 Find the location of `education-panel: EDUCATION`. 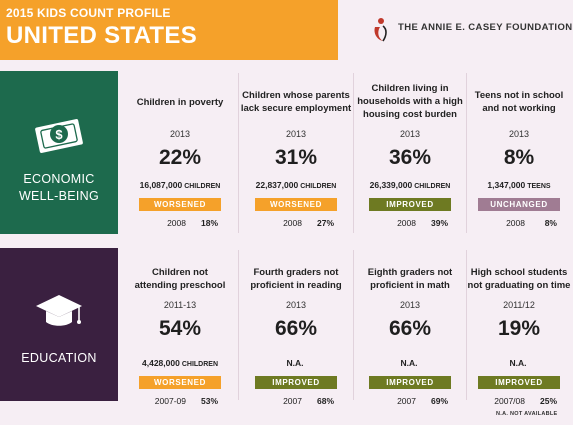

education-panel: EDUCATION is located at coordinates (59, 324).